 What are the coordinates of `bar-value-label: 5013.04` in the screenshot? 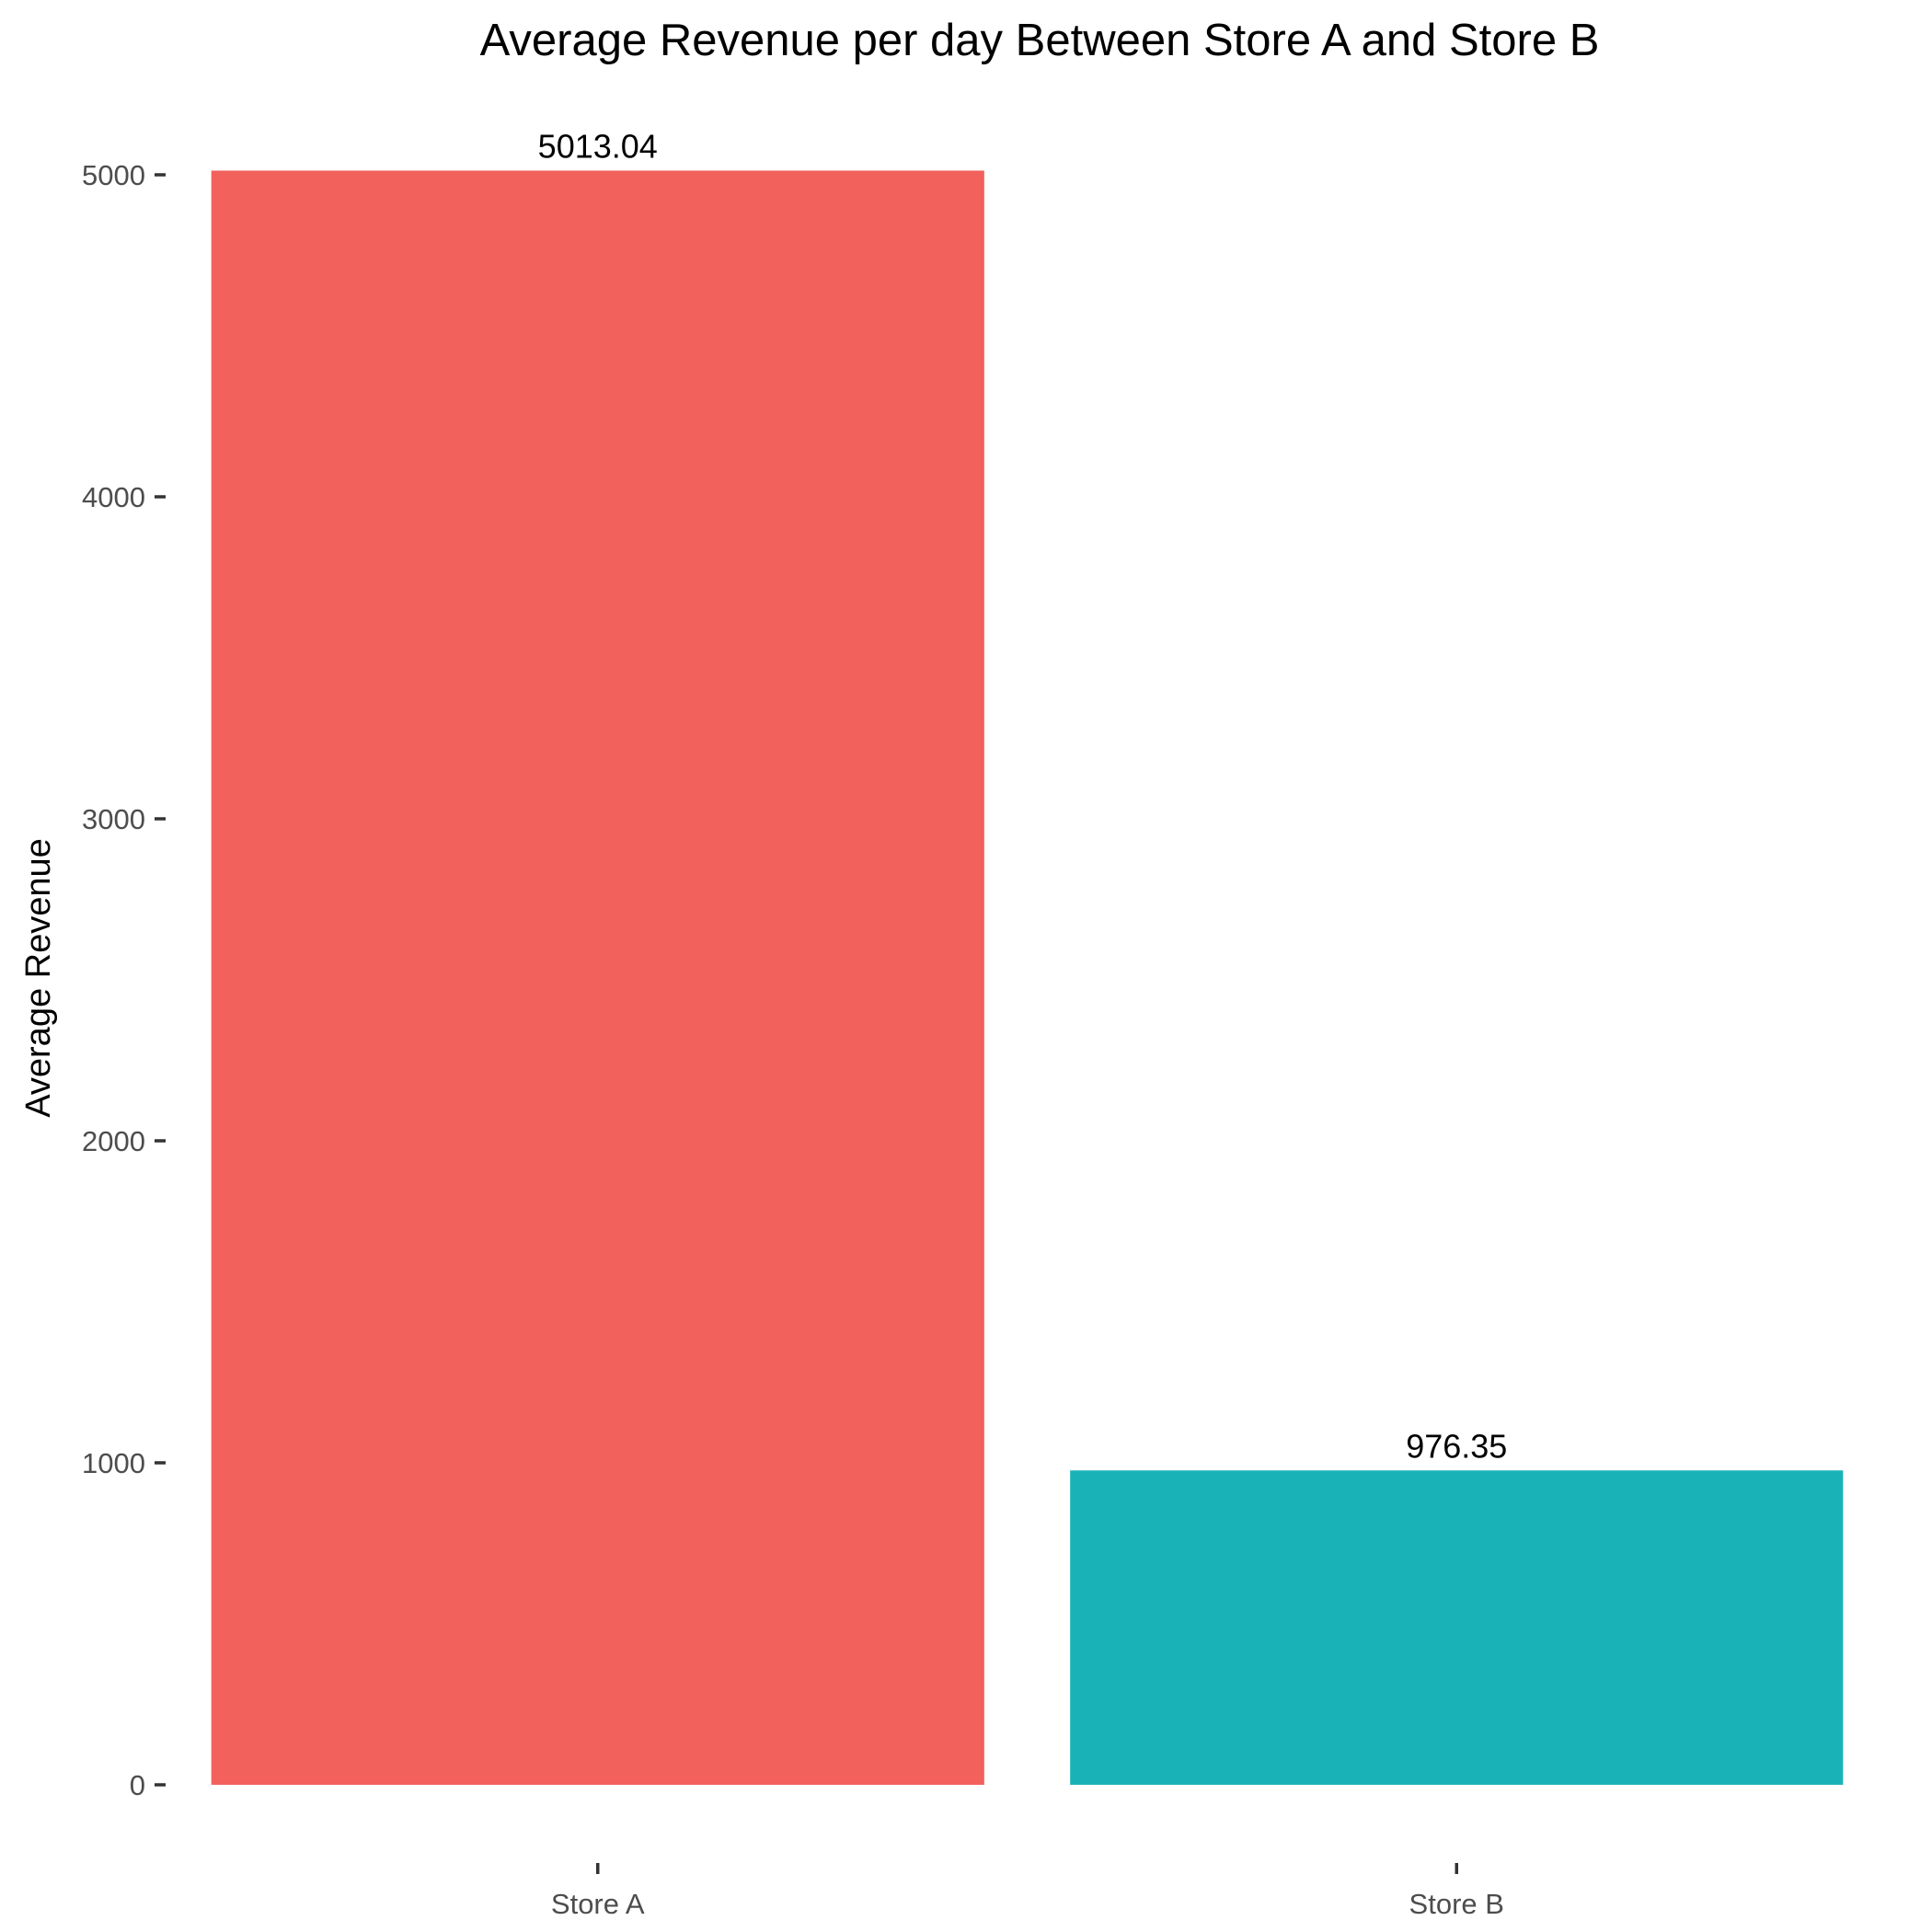 It's located at (598, 146).